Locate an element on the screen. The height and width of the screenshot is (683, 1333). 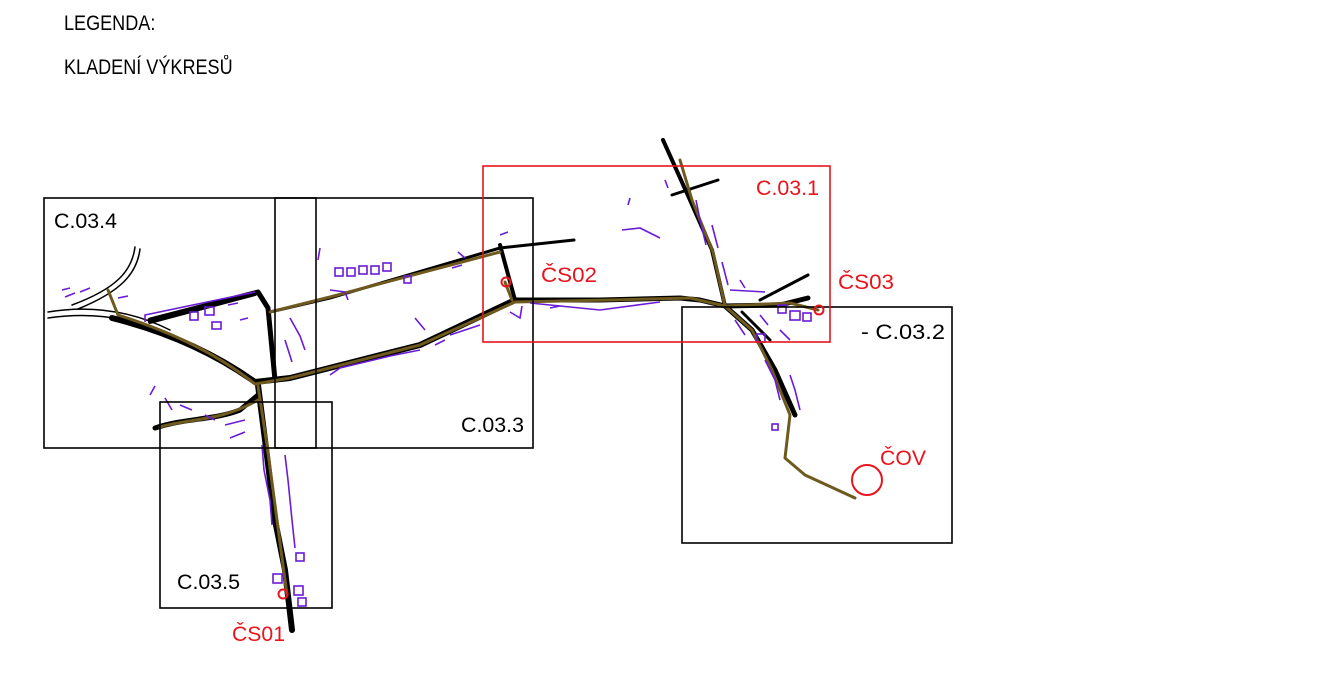
label-c032: - C.03.2 is located at coordinates (903, 332).